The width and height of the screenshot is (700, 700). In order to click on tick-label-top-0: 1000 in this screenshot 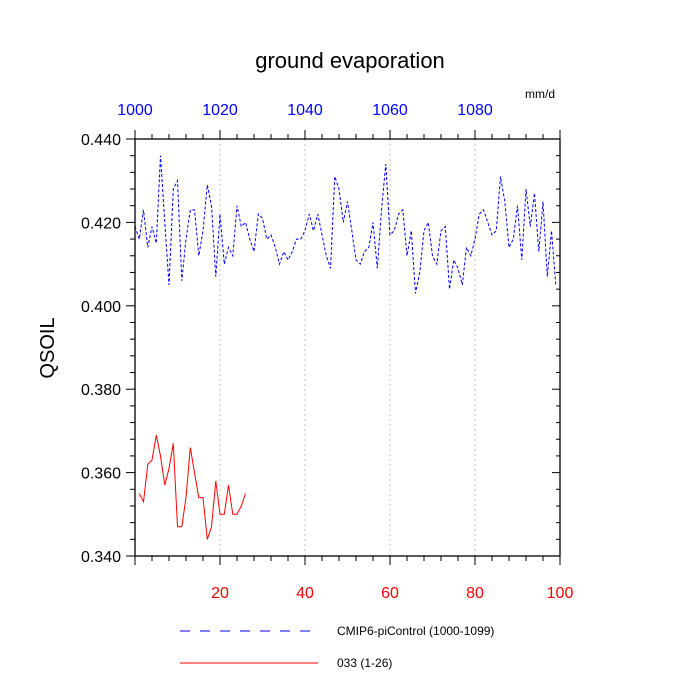, I will do `click(135, 110)`.